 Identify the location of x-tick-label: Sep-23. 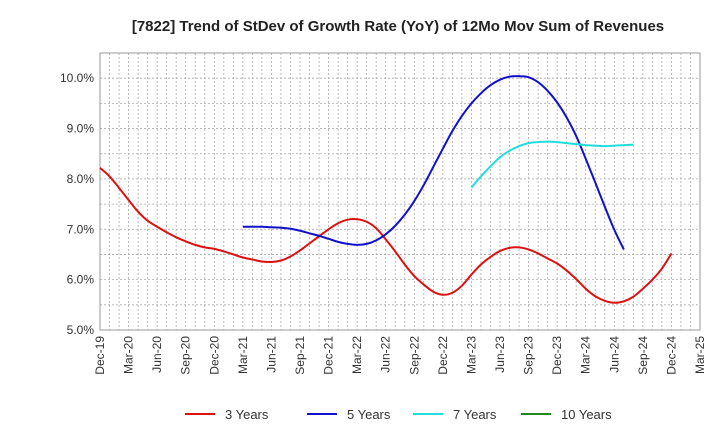
(529, 355).